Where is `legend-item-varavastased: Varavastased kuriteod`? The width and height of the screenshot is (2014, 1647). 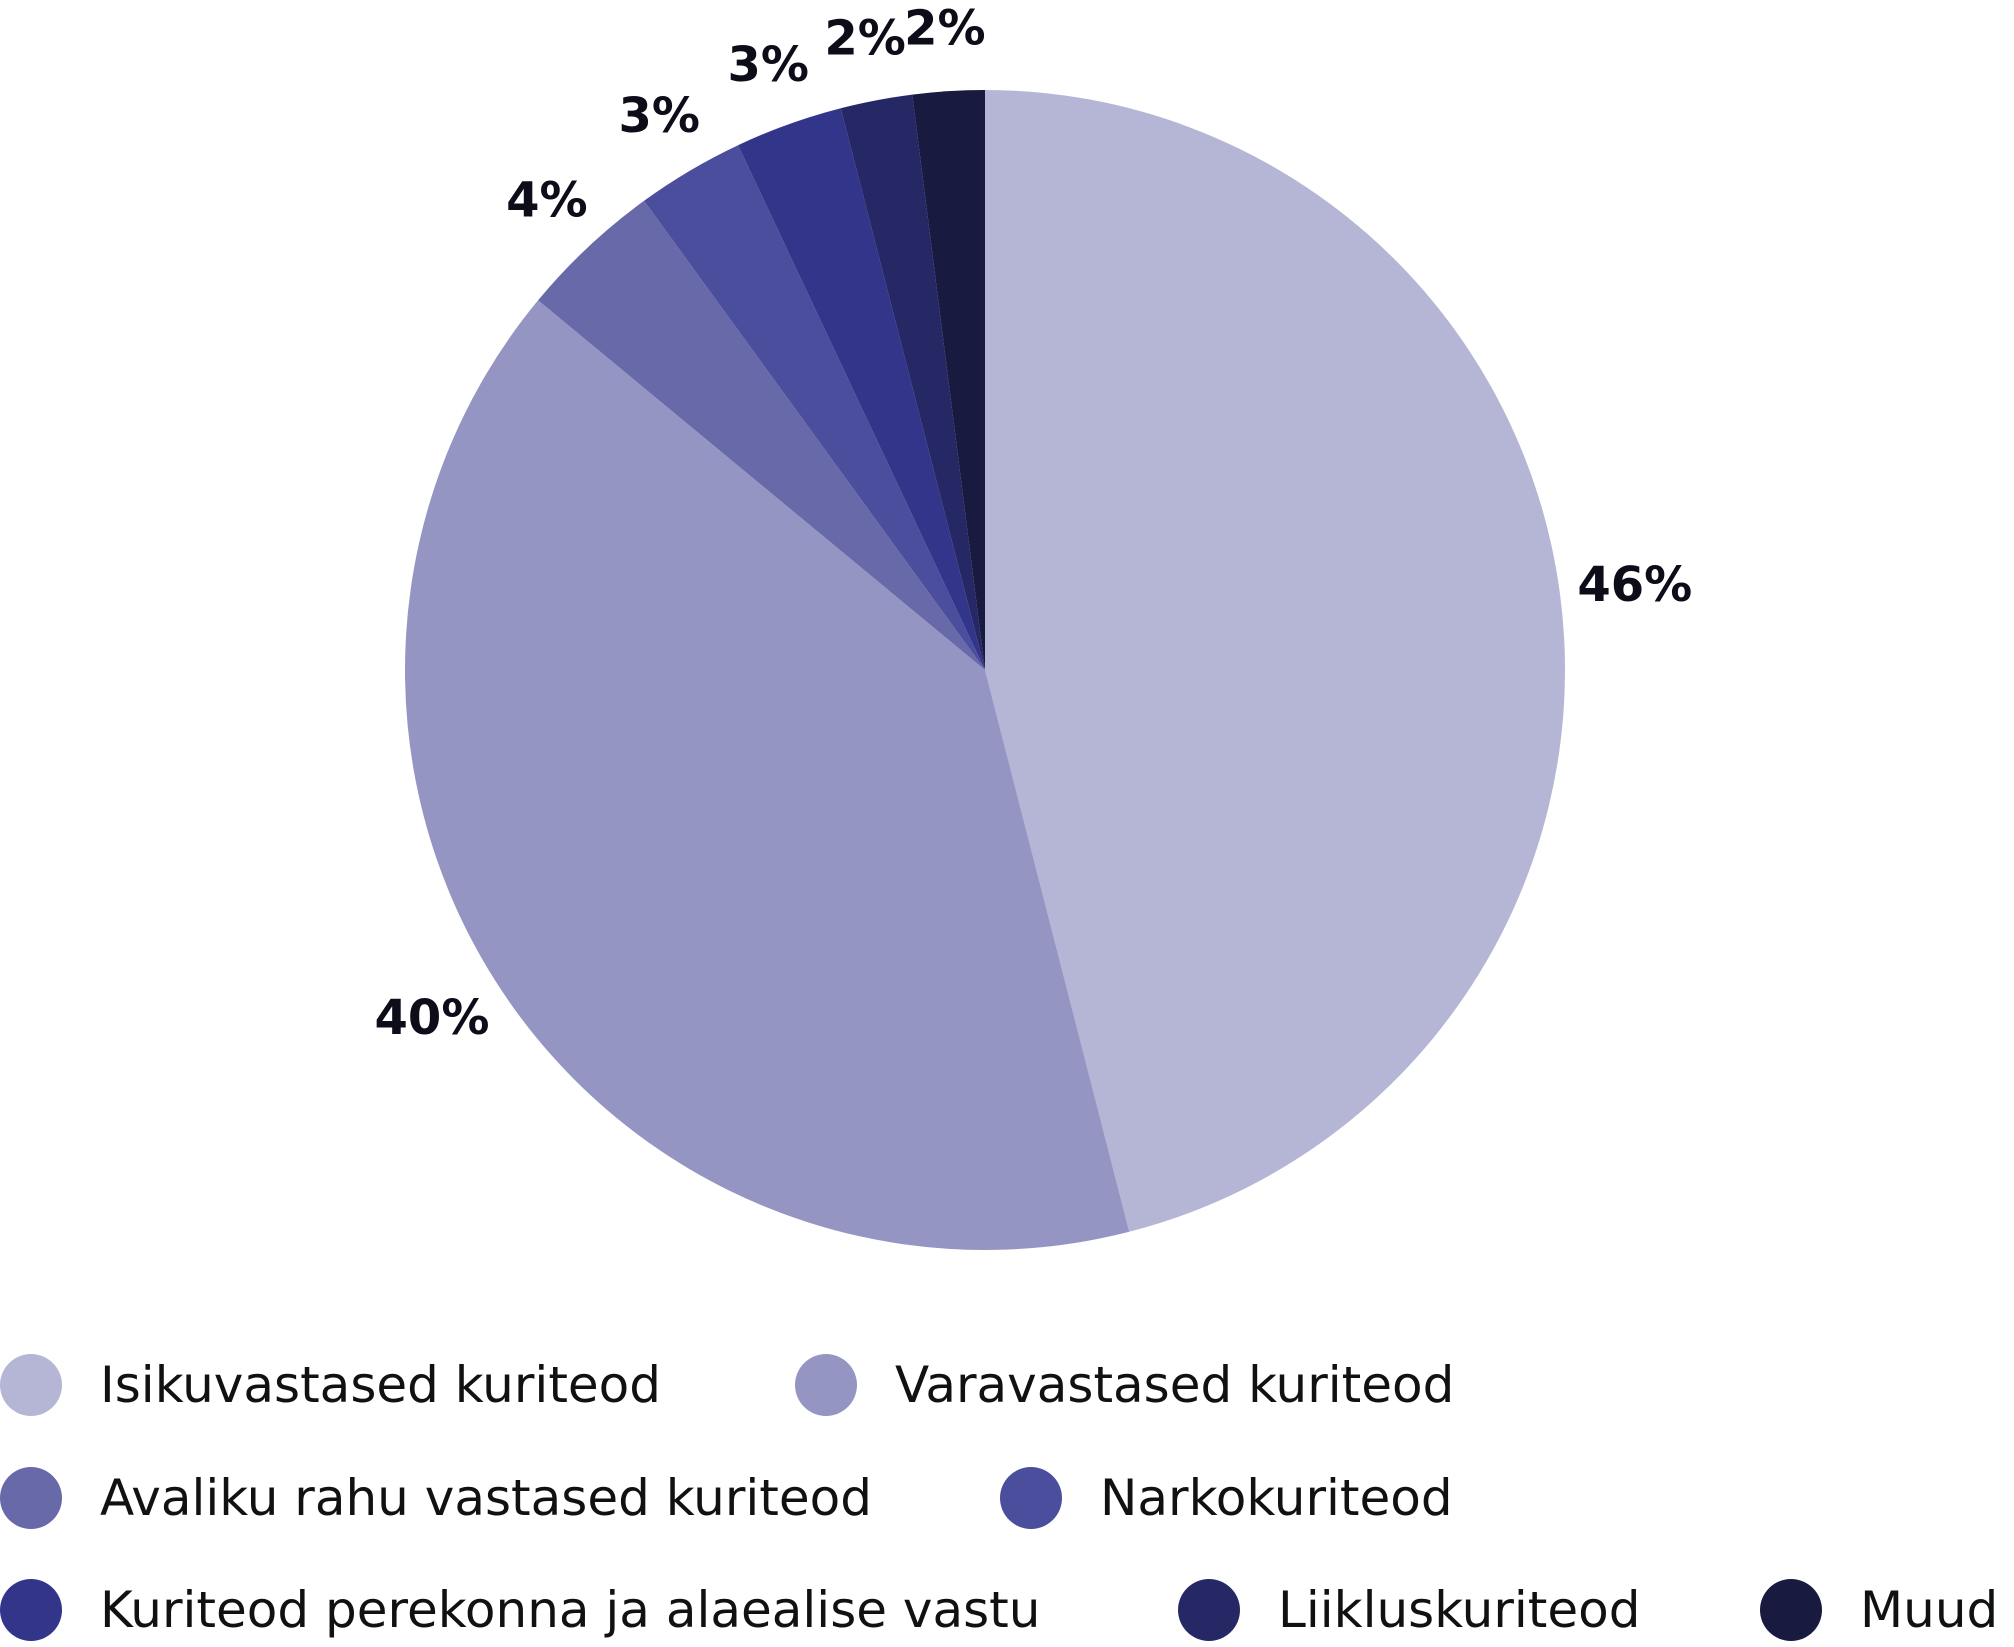 legend-item-varavastased: Varavastased kuriteod is located at coordinates (1124, 1385).